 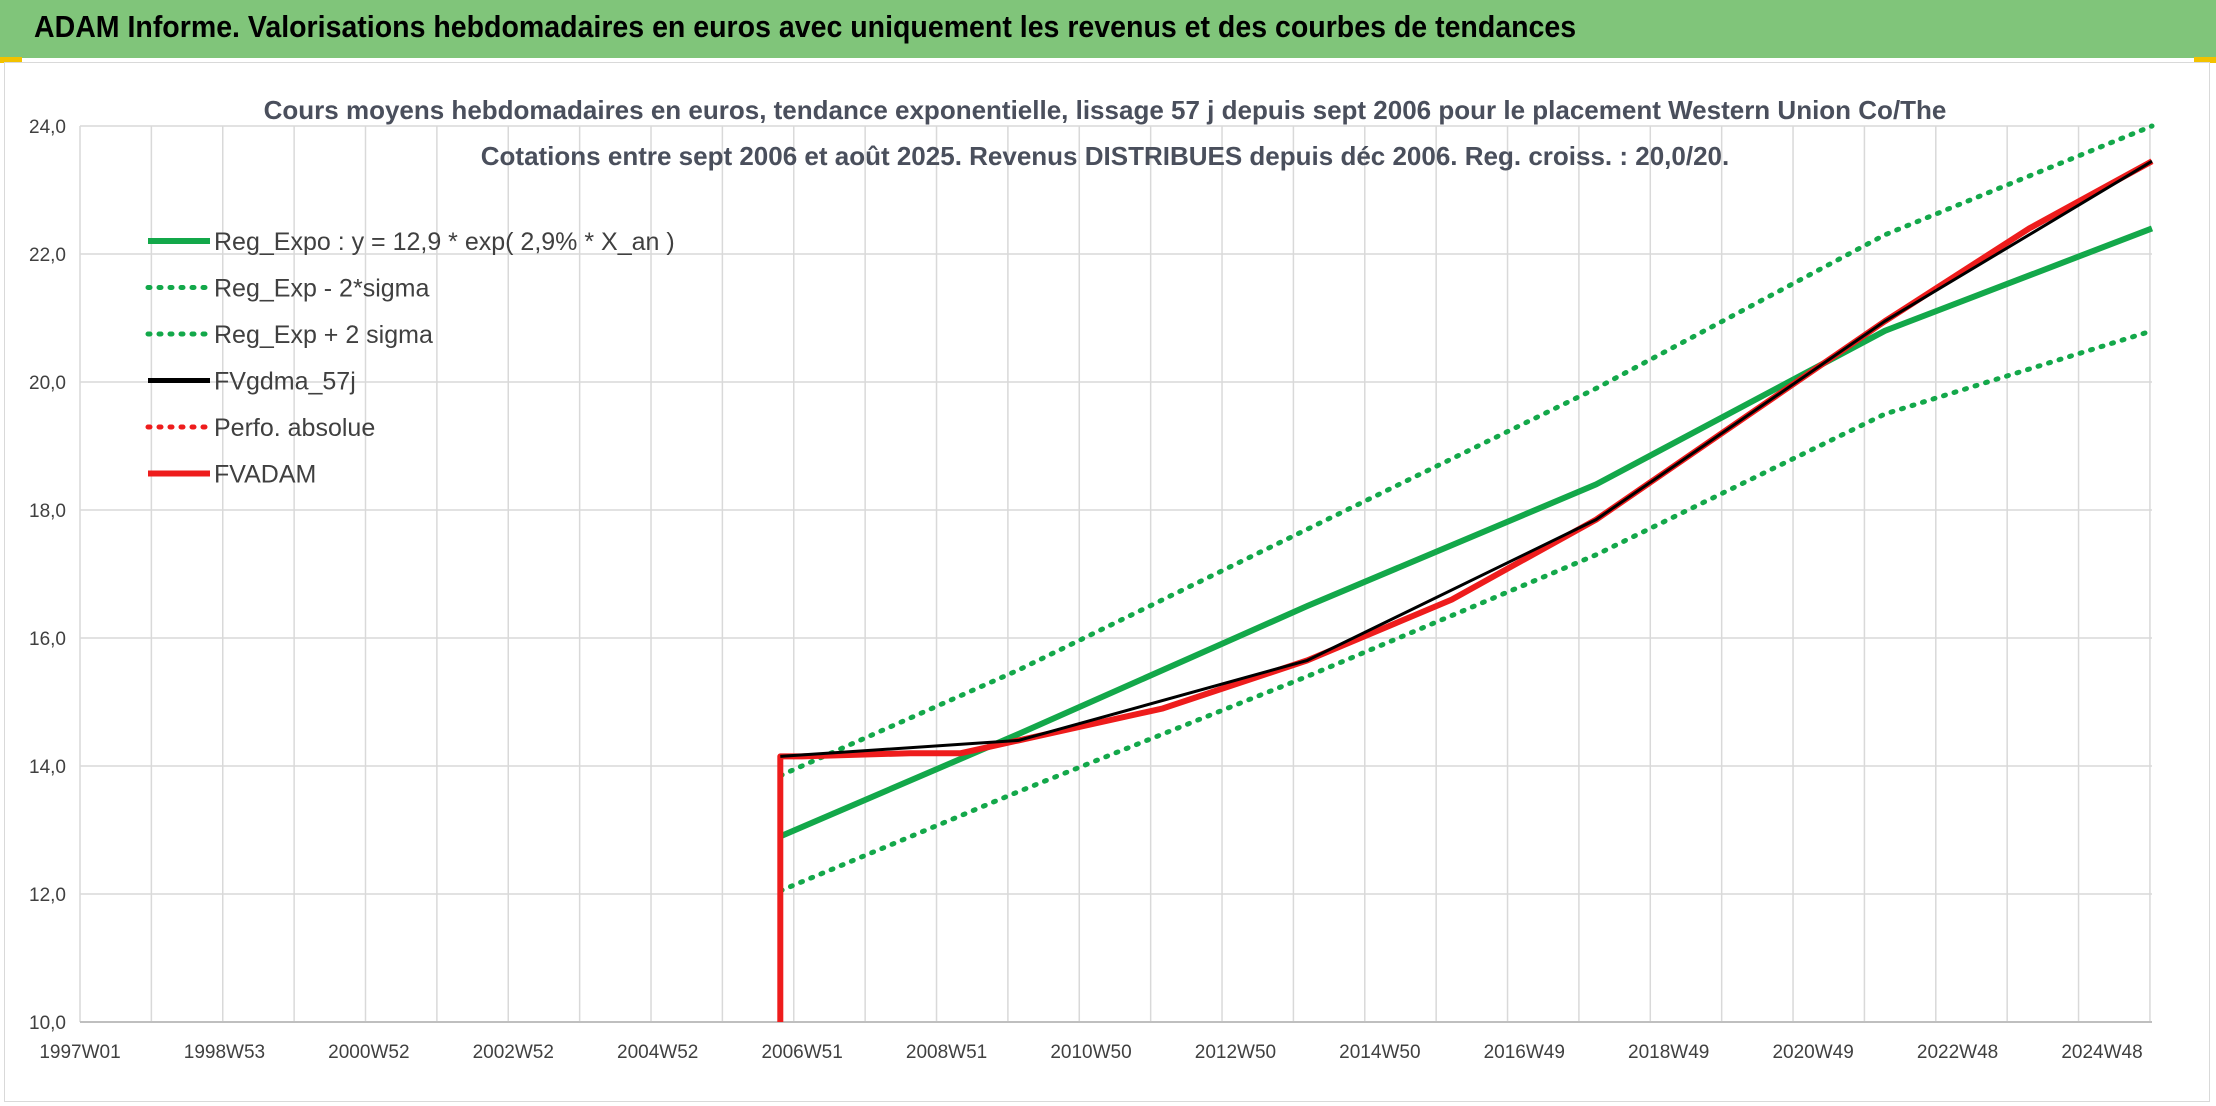 What do you see at coordinates (47, 895) in the screenshot?
I see `y-tick-label: 12,0` at bounding box center [47, 895].